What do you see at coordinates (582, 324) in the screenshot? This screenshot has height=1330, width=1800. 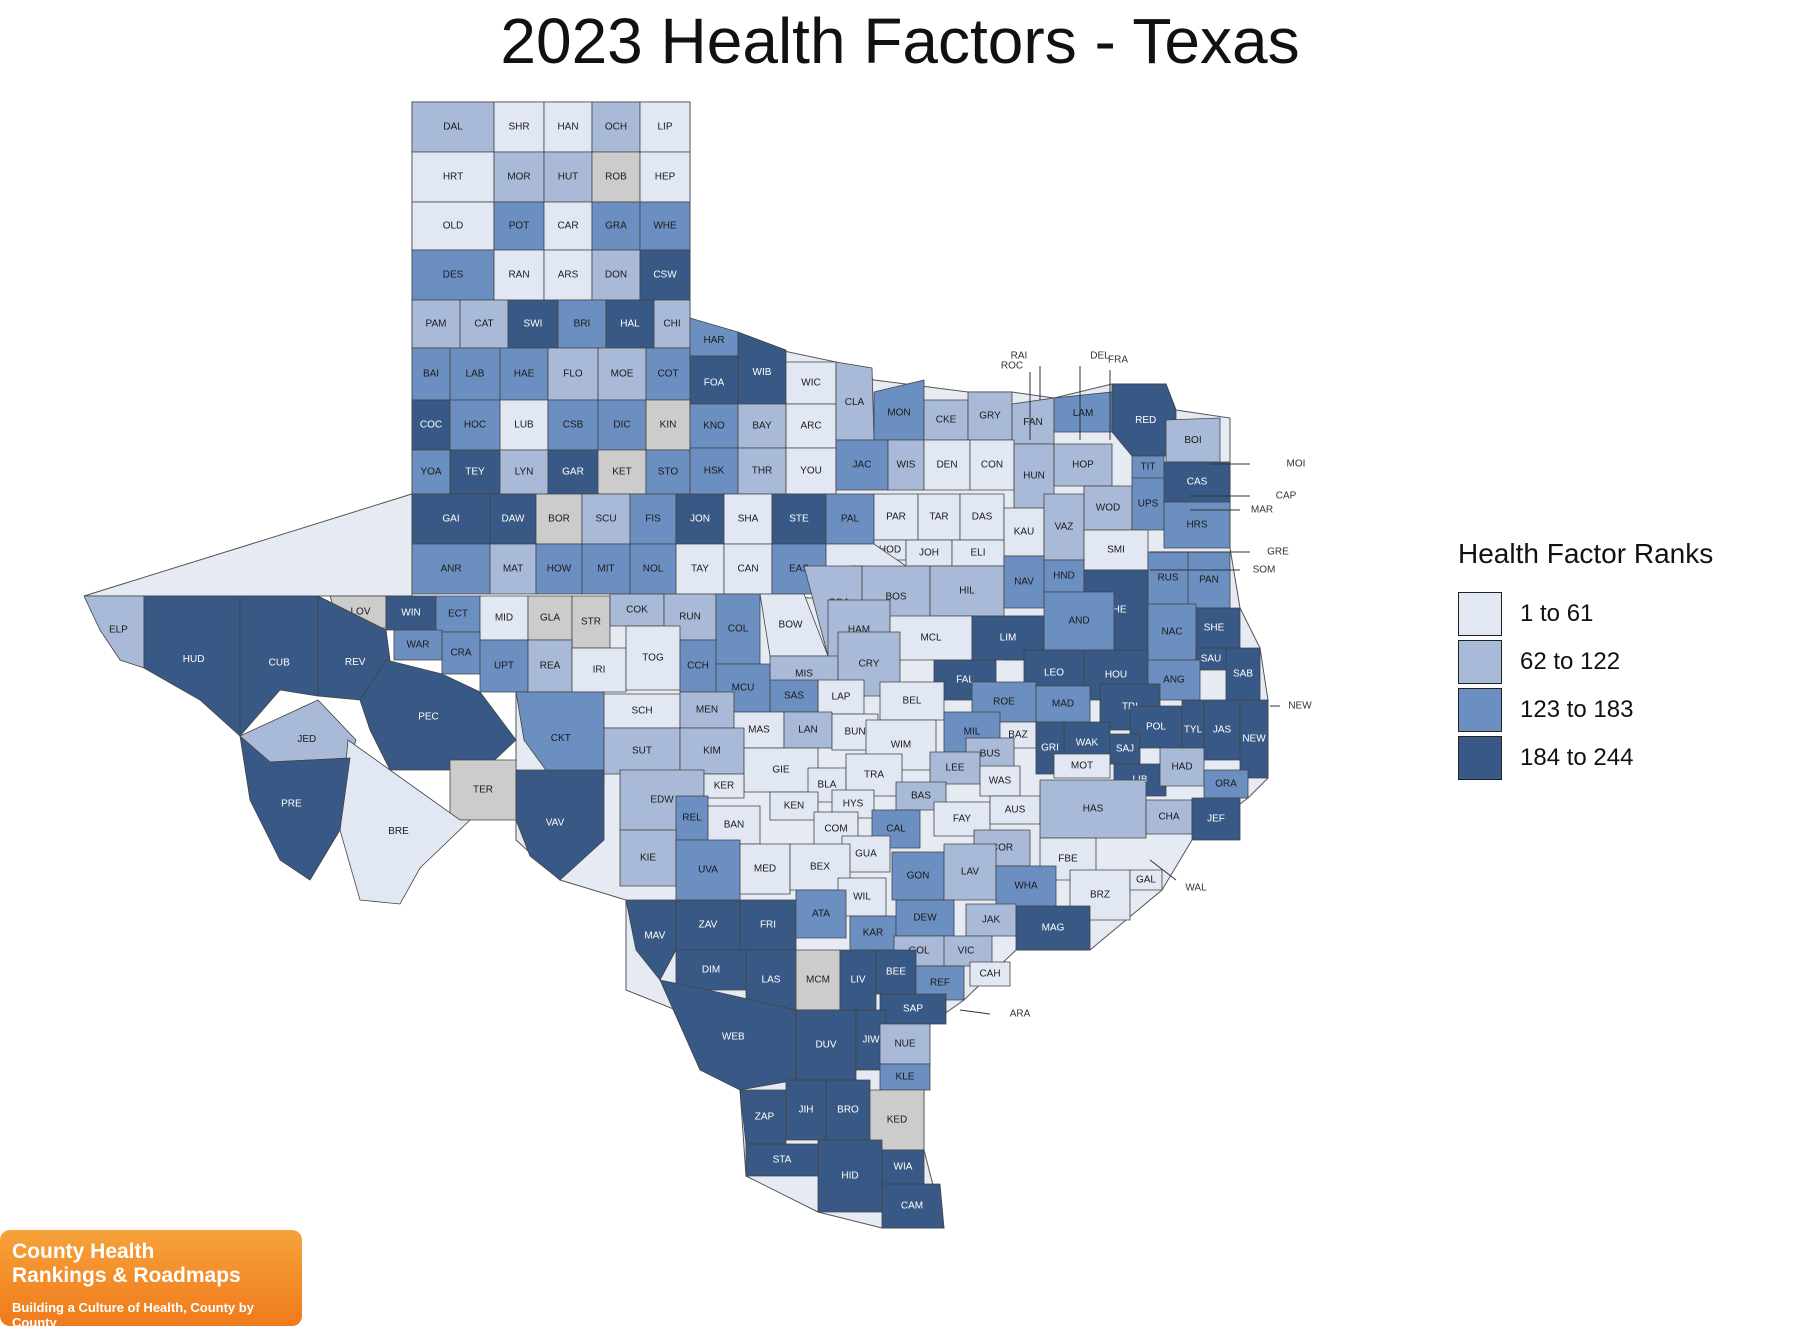 I see `county-bri: BRI` at bounding box center [582, 324].